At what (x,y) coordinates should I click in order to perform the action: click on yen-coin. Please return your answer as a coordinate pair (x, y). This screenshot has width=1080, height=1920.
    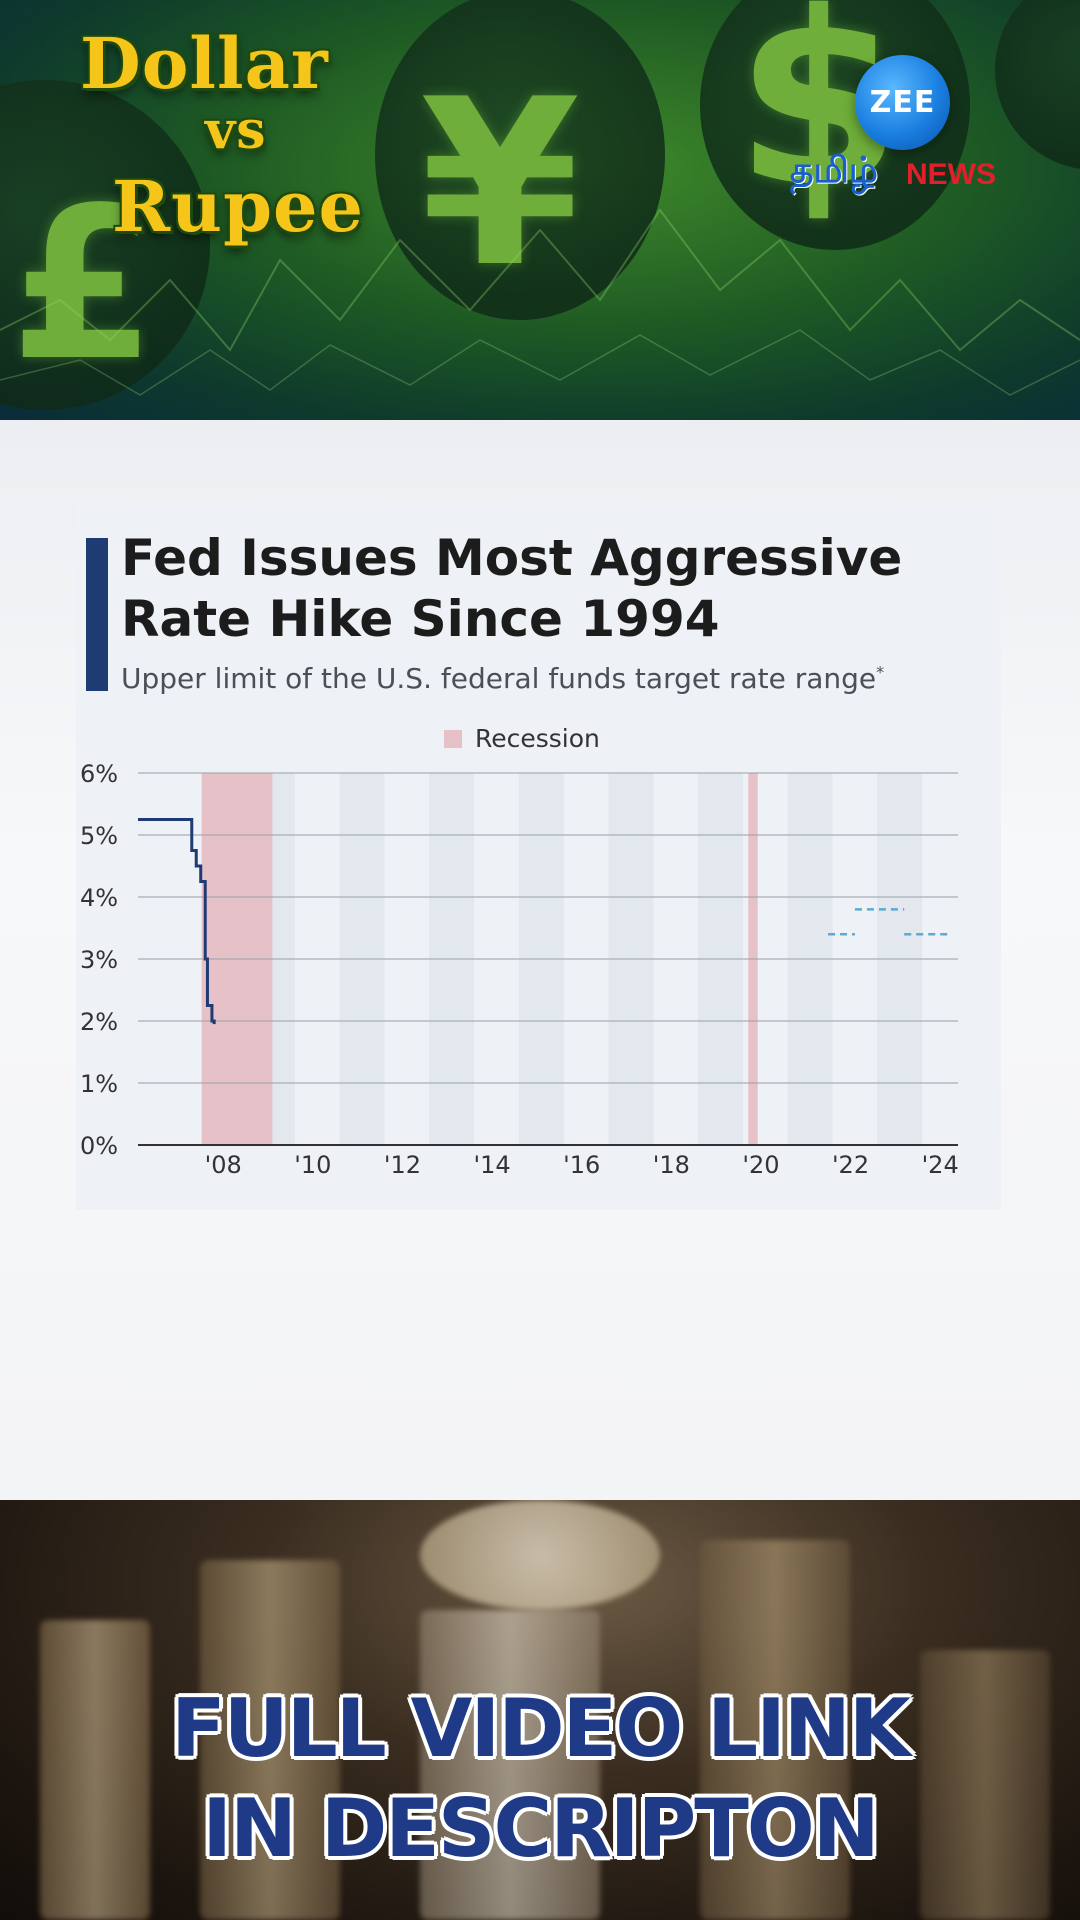
    Looking at the image, I should click on (520, 160).